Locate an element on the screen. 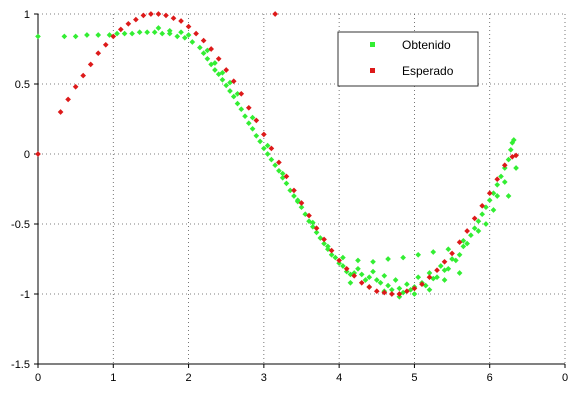 This screenshot has width=580, height=408. y-tick-label: -1.5 is located at coordinates (20, 365).